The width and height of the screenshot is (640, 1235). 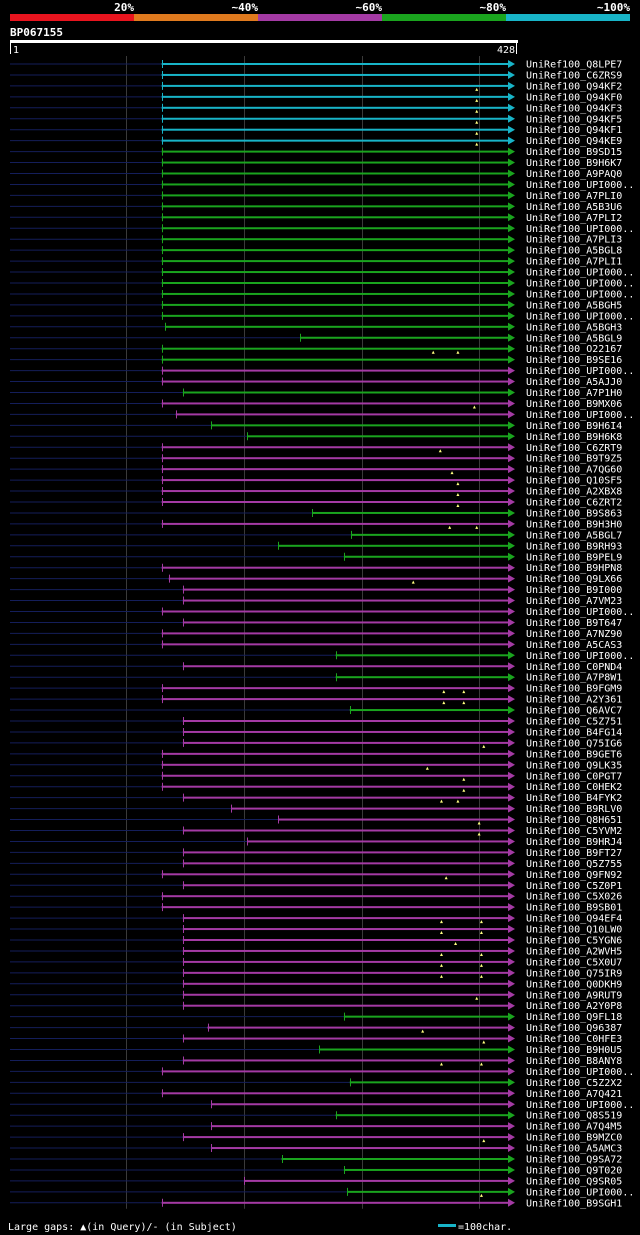 What do you see at coordinates (574, 1028) in the screenshot?
I see `hit-label: UniRef100_Q96387` at bounding box center [574, 1028].